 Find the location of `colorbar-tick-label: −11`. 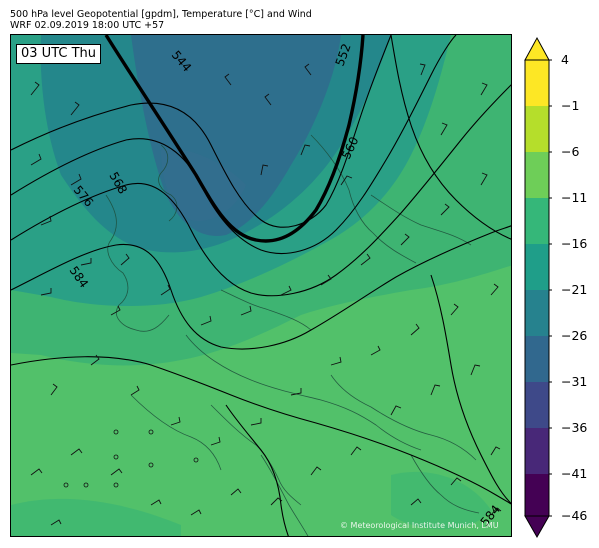

colorbar-tick-label: −11 is located at coordinates (574, 197).